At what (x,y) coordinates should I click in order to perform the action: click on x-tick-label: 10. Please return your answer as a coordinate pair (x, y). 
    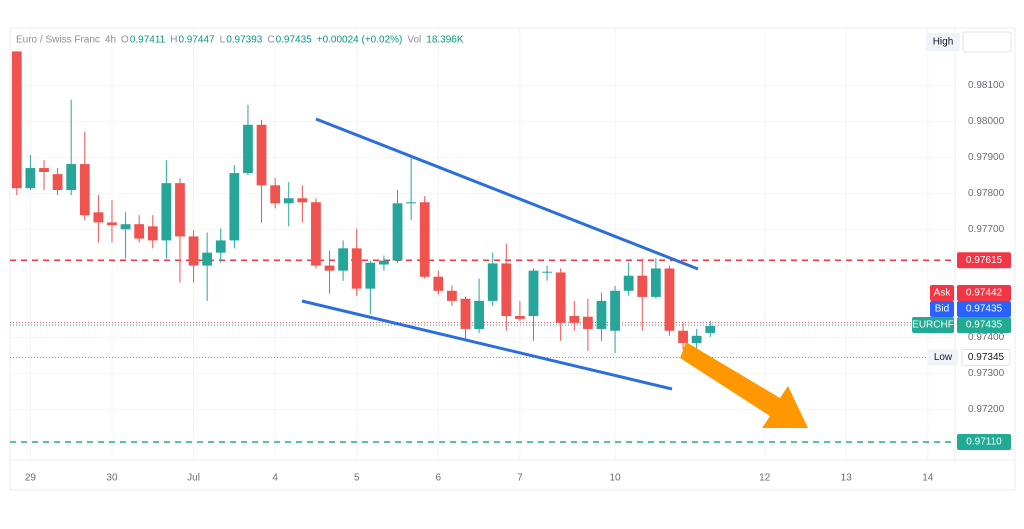
    Looking at the image, I should click on (616, 478).